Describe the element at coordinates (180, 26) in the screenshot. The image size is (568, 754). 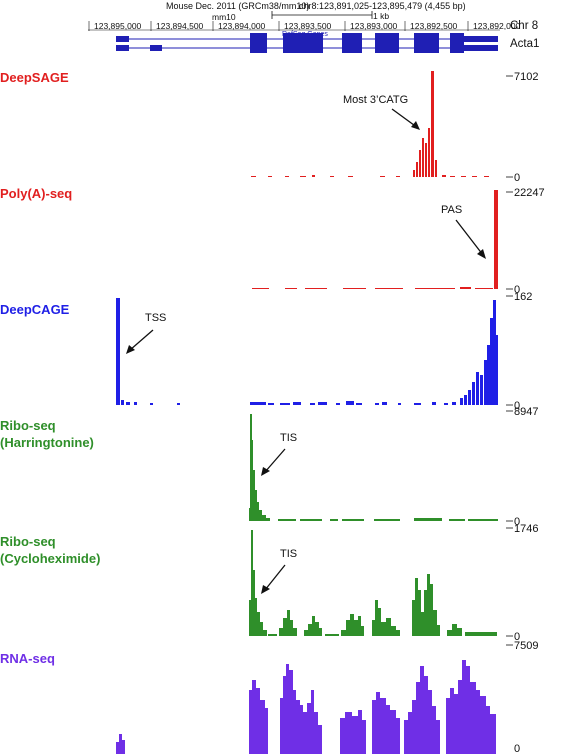
I see `coord-label: 123,894,500` at that location.